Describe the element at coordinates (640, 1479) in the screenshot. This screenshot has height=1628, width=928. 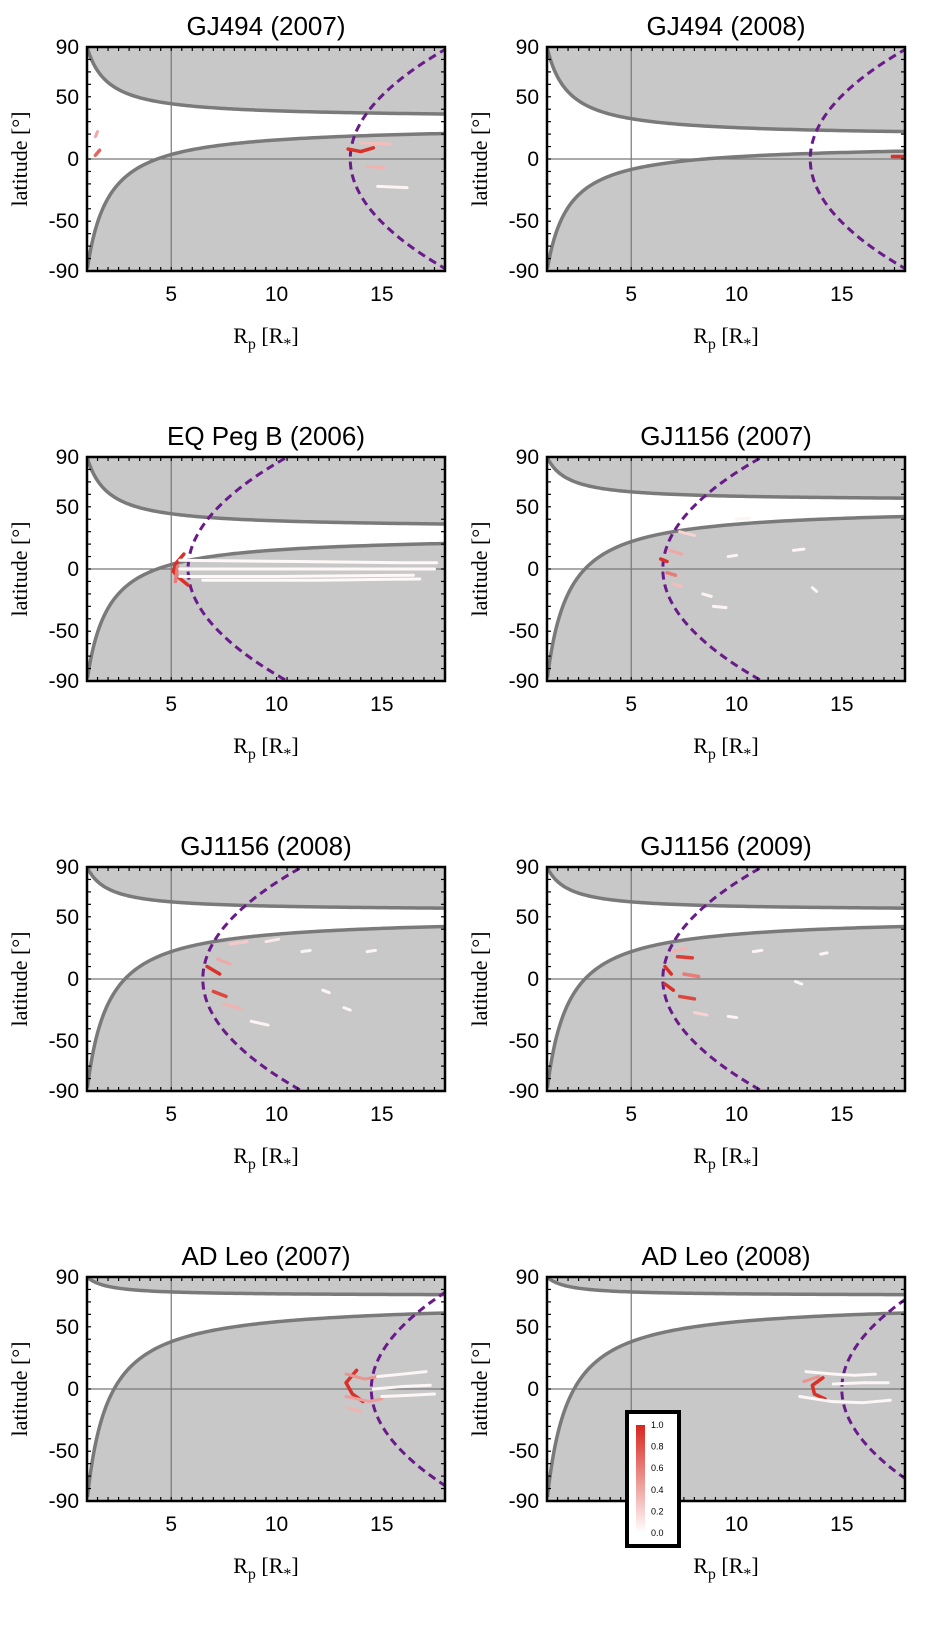
I see `colorbar-gradient` at that location.